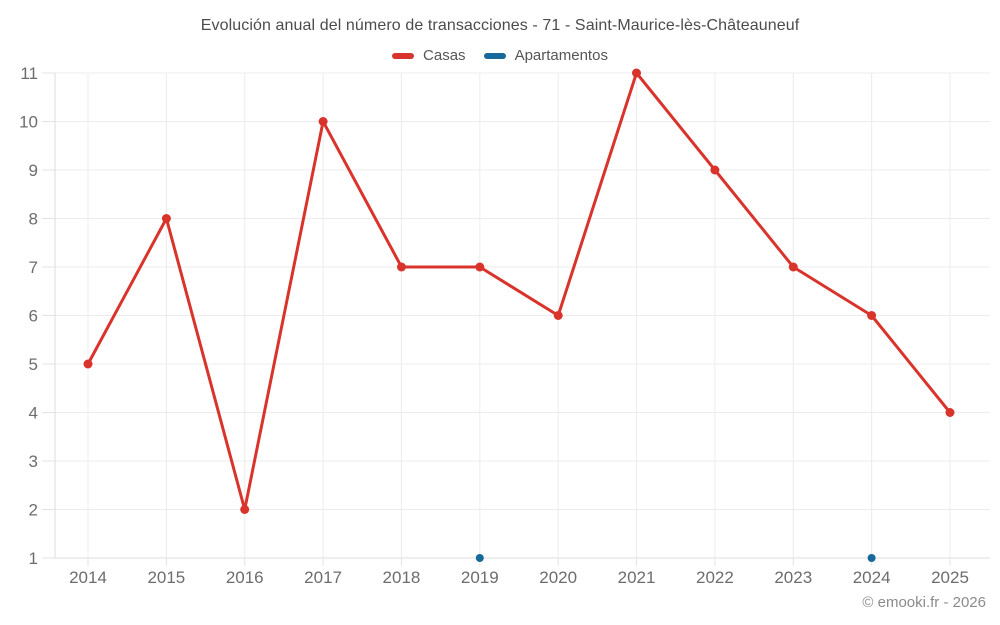 The image size is (1000, 625). Describe the element at coordinates (28, 122) in the screenshot. I see `y-axis-label: 10` at that location.